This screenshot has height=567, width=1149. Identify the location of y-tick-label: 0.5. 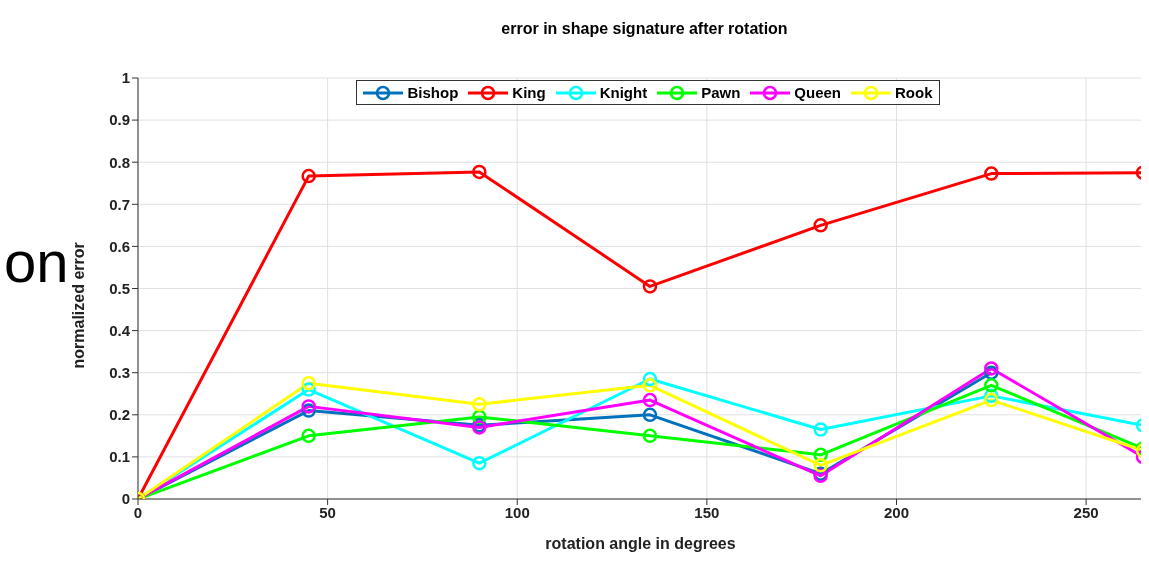
(119, 288).